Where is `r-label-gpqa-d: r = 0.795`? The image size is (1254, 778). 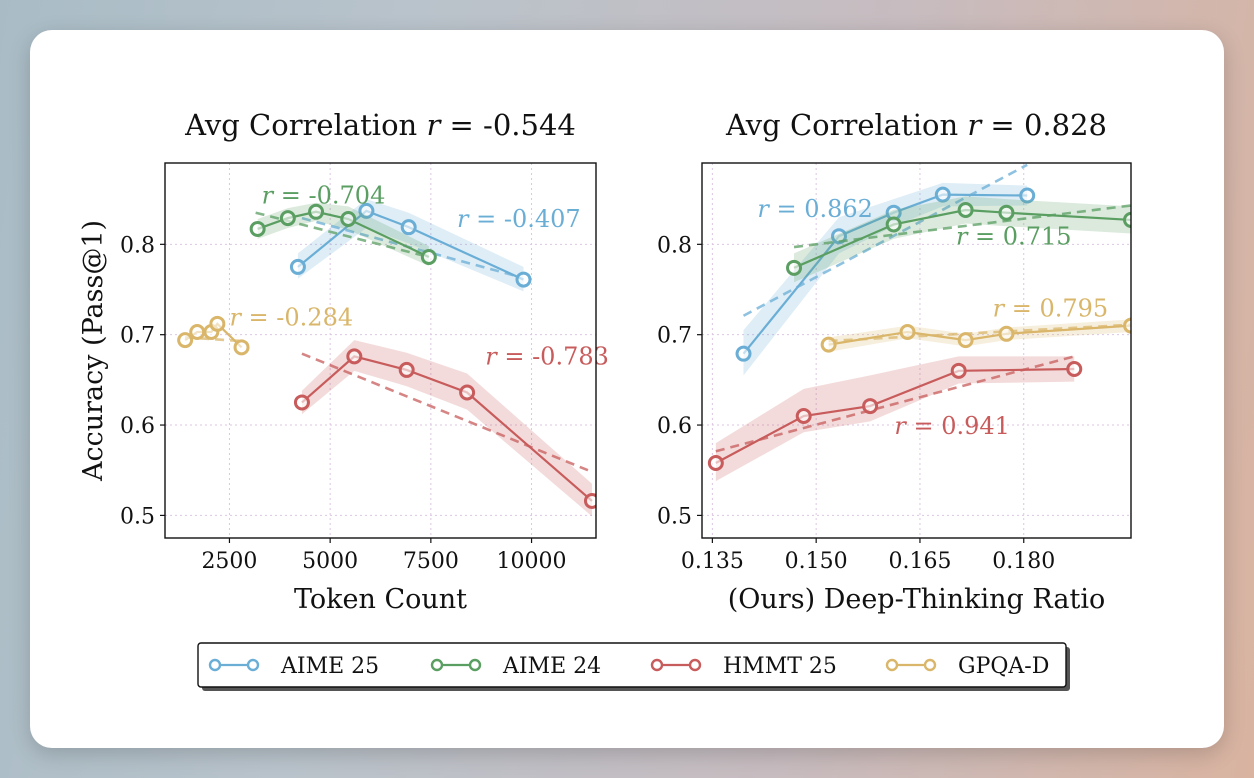 r-label-gpqa-d: r = 0.795 is located at coordinates (1051, 309).